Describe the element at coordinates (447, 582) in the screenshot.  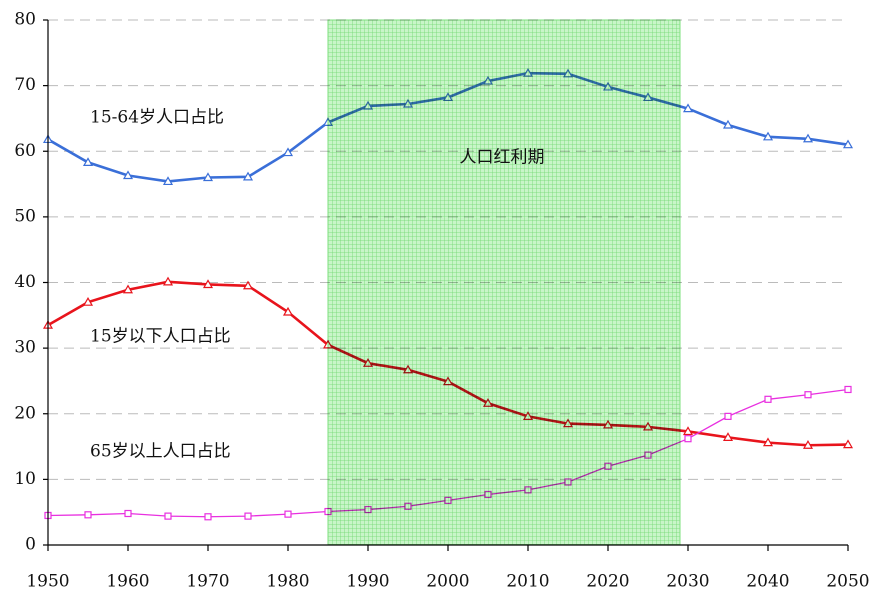
I see `x-tick-label: 2000` at that location.